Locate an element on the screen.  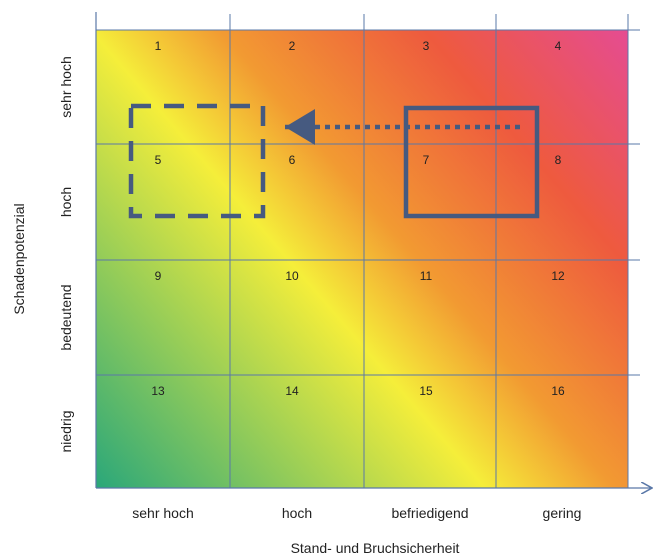
cell-number-12: 12 is located at coordinates (558, 276).